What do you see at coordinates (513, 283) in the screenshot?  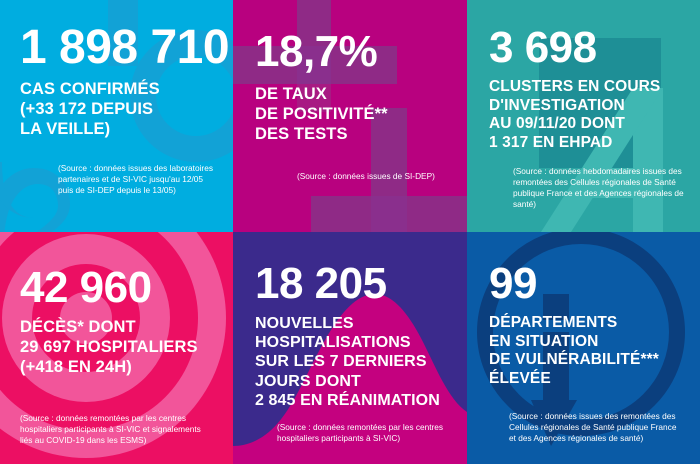 I see `stat-value: 99` at bounding box center [513, 283].